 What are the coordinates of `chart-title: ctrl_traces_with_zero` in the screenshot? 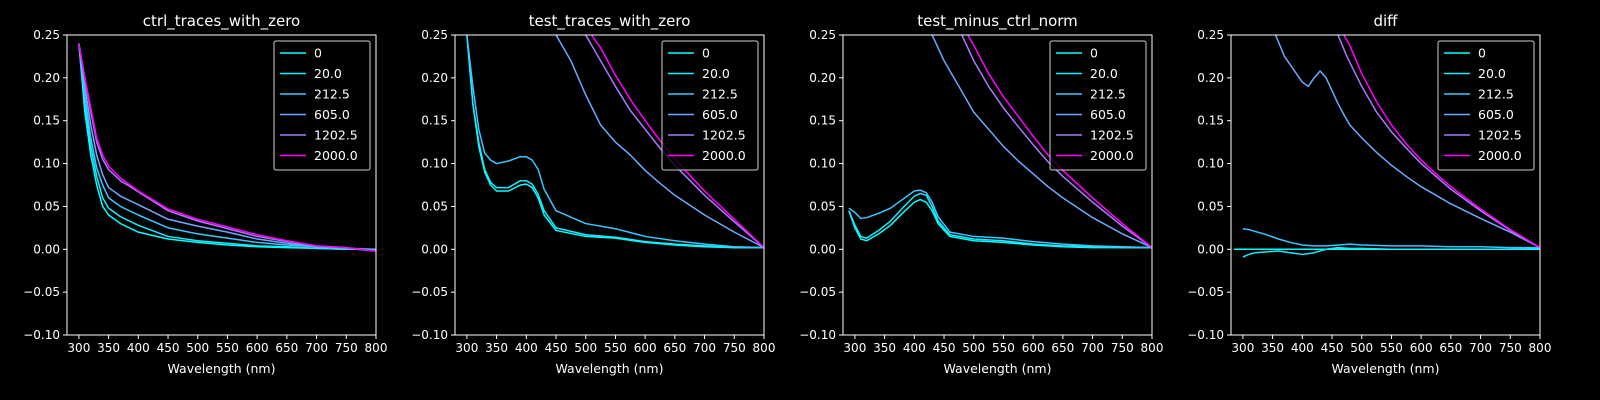 It's located at (221, 21).